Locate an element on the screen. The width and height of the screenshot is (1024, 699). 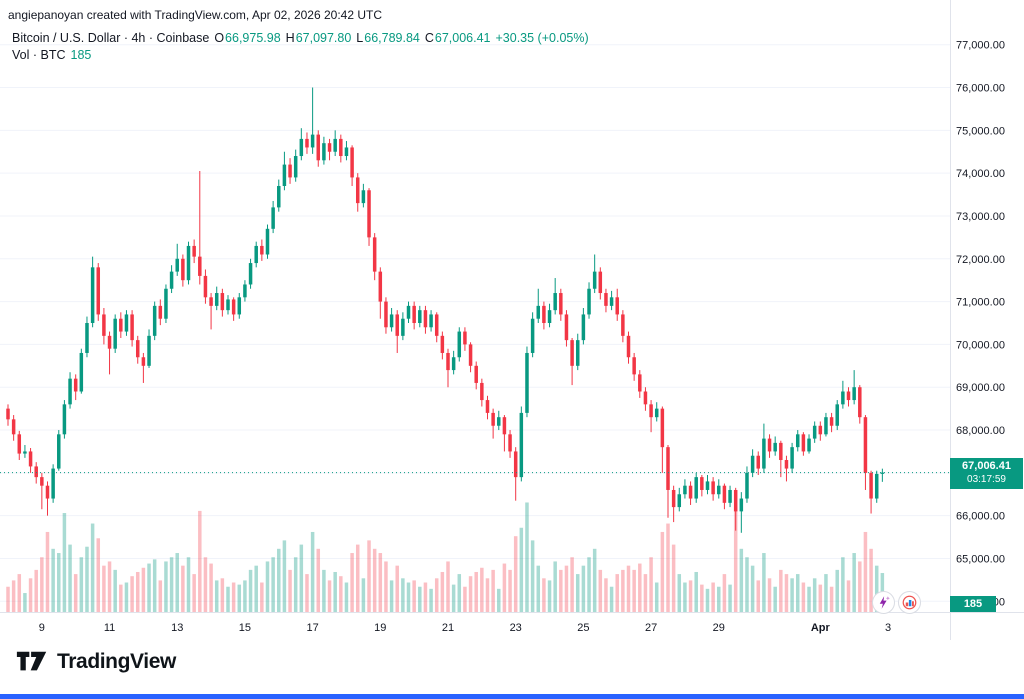
tradingview-logo-text: TradingView is located at coordinates (116, 661).